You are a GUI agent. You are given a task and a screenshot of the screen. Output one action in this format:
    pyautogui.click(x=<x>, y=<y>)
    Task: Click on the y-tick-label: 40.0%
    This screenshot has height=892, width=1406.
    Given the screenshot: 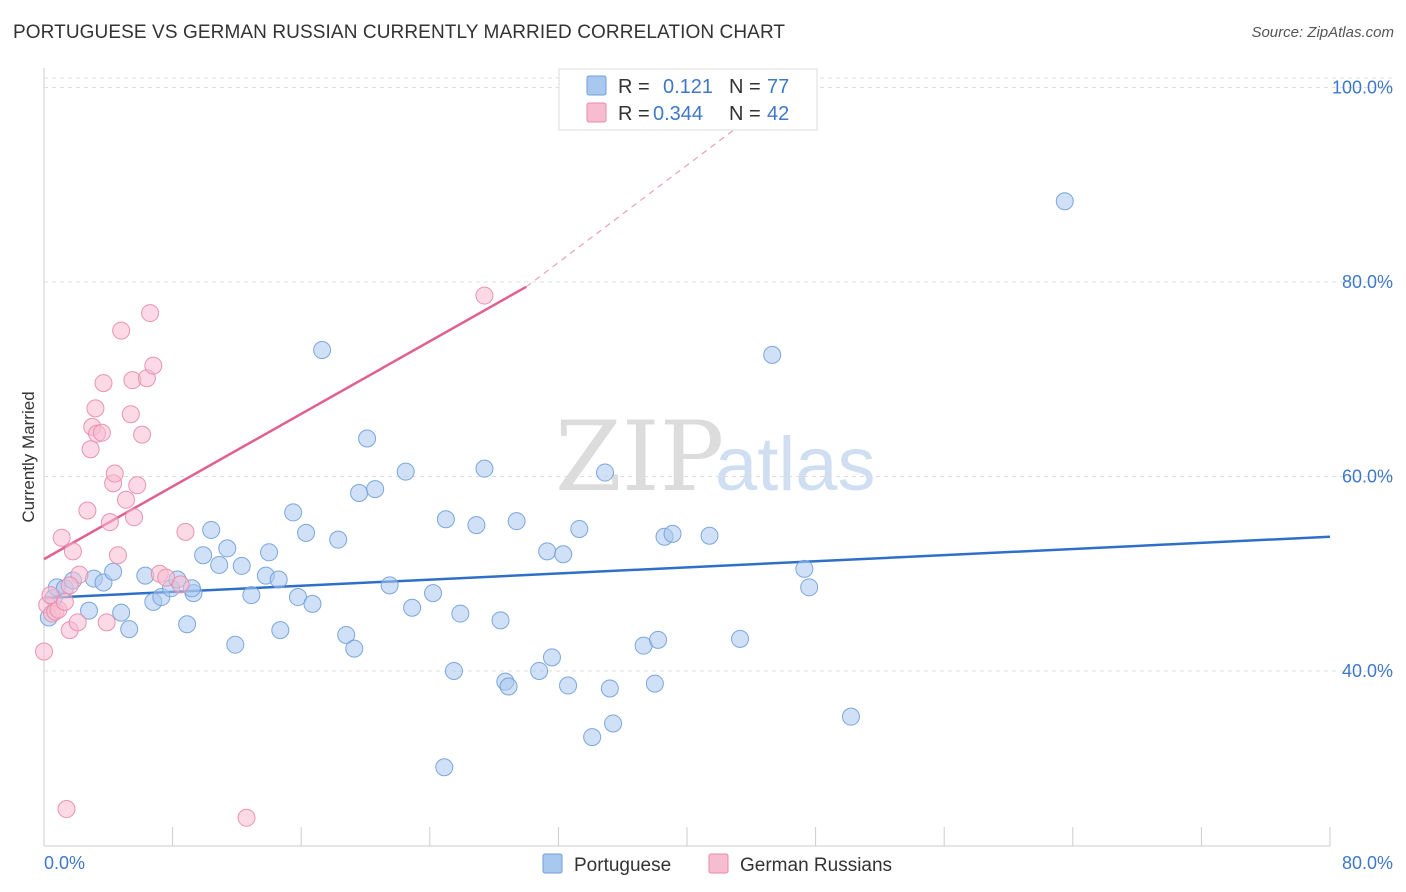 What is the action you would take?
    pyautogui.click(x=1367, y=671)
    